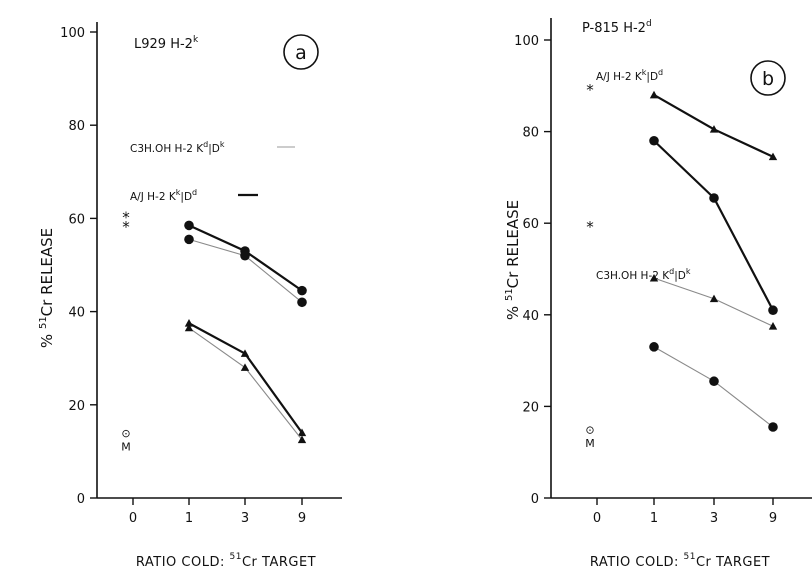 This screenshot has height=578, width=812. What do you see at coordinates (226, 561) in the screenshot?
I see `panel-a-x-label: RATIO COLD: 51Cr TARGET` at bounding box center [226, 561].